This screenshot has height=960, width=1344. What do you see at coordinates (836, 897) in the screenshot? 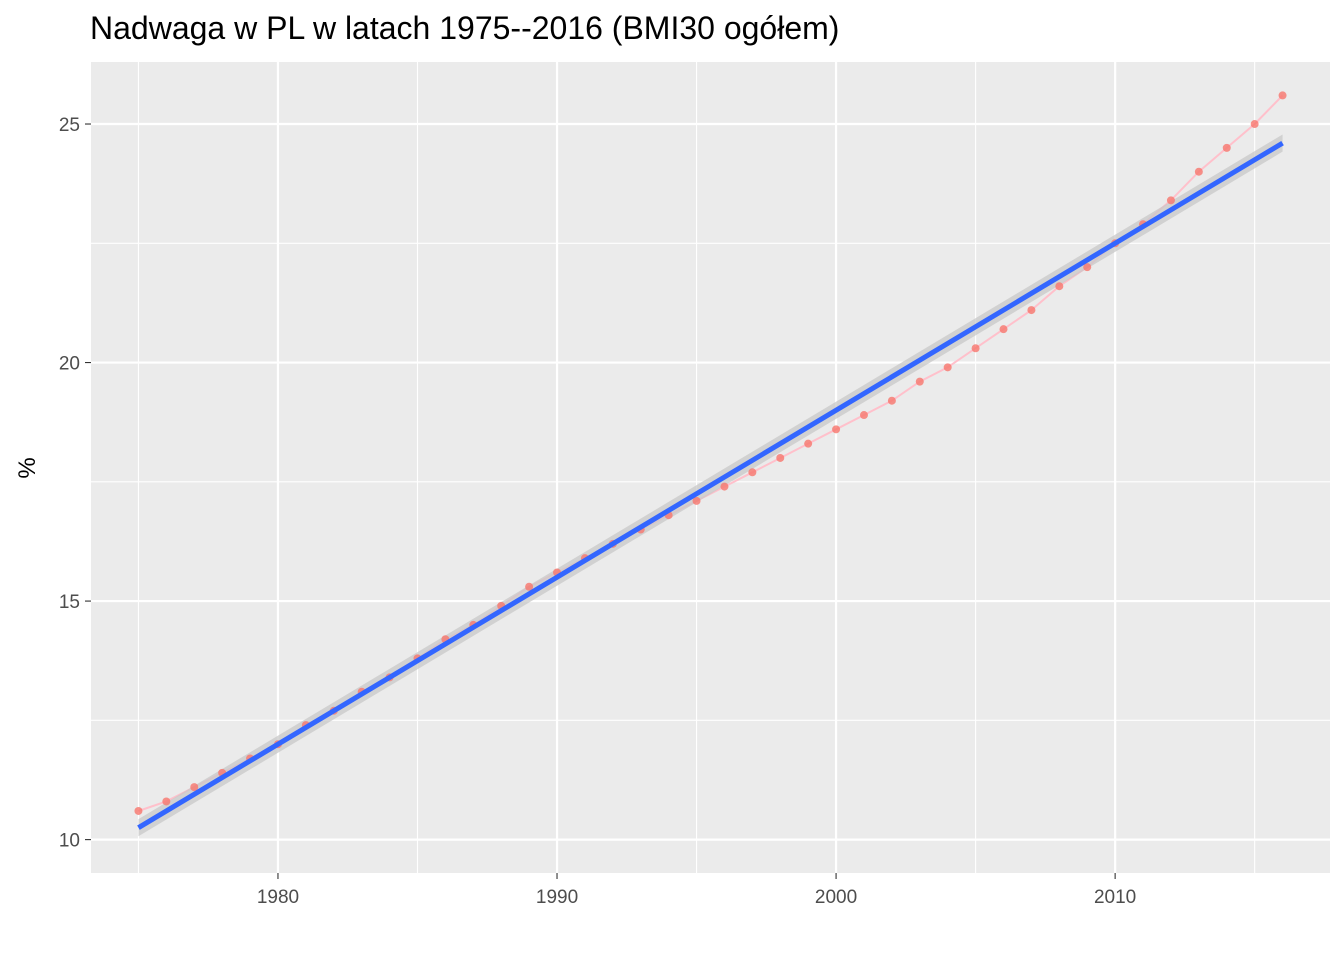
I see `x-tick-label: 2000` at bounding box center [836, 897].